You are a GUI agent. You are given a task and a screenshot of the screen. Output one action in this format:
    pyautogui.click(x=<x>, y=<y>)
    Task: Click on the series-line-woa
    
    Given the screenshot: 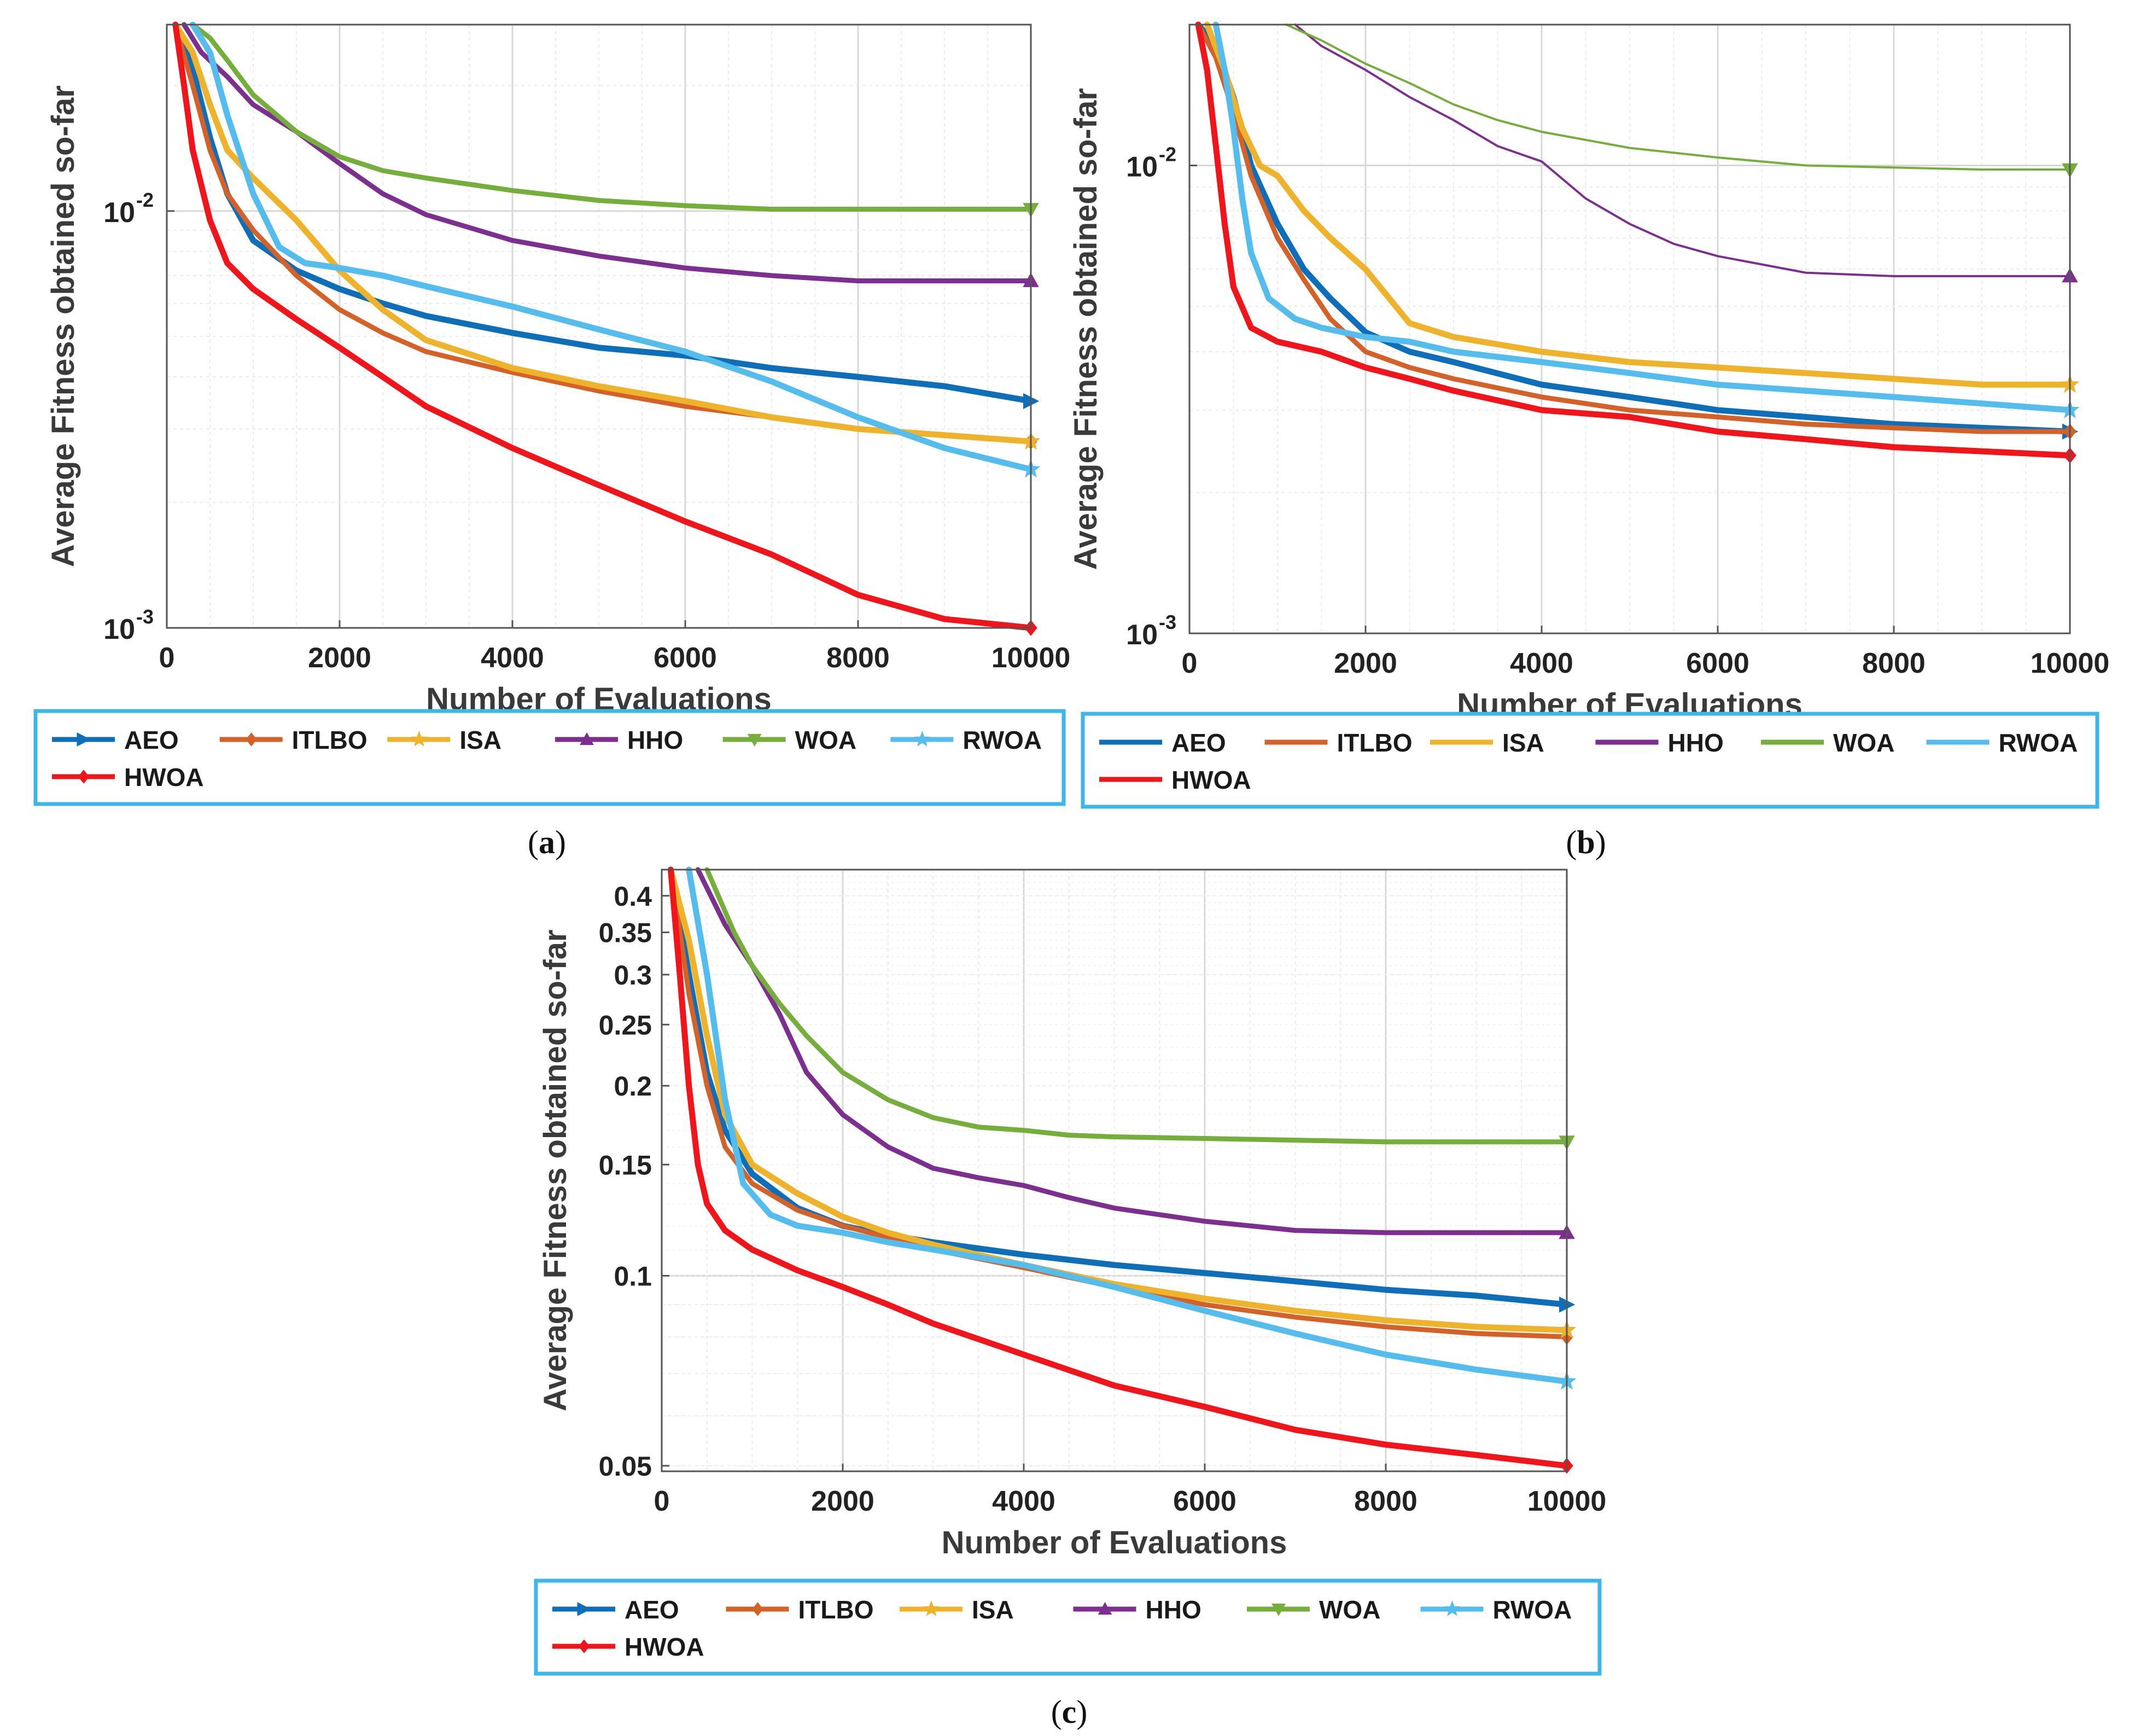 What is the action you would take?
    pyautogui.click(x=612, y=117)
    